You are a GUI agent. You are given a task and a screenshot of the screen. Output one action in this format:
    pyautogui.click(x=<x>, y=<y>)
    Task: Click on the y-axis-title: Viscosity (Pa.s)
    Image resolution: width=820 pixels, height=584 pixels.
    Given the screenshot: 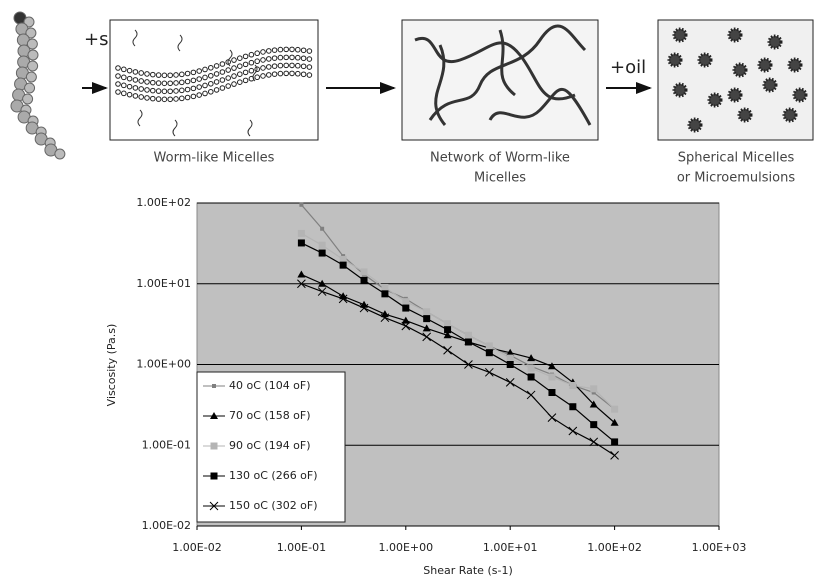 What is the action you would take?
    pyautogui.click(x=111, y=365)
    